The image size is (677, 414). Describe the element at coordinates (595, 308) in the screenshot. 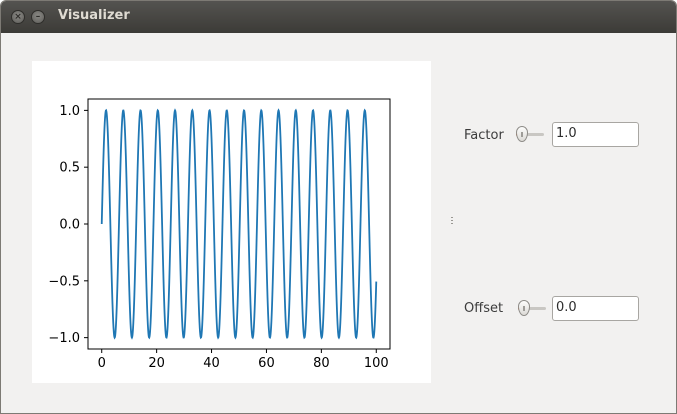

I see `offset-input: 0.0` at that location.